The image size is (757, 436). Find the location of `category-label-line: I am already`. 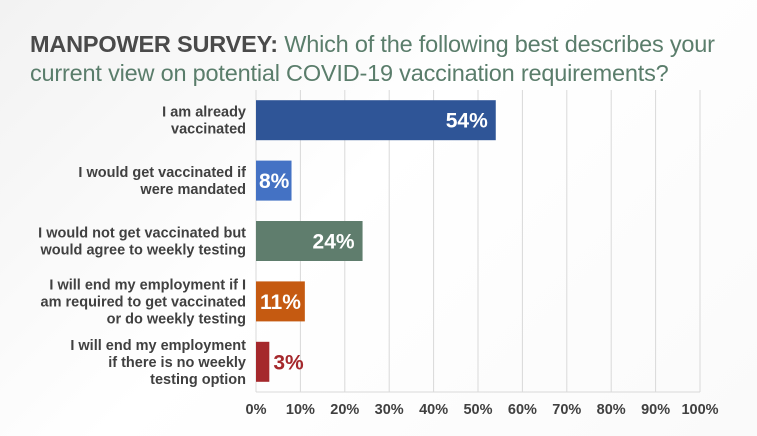

category-label-line: I am already is located at coordinates (204, 113).